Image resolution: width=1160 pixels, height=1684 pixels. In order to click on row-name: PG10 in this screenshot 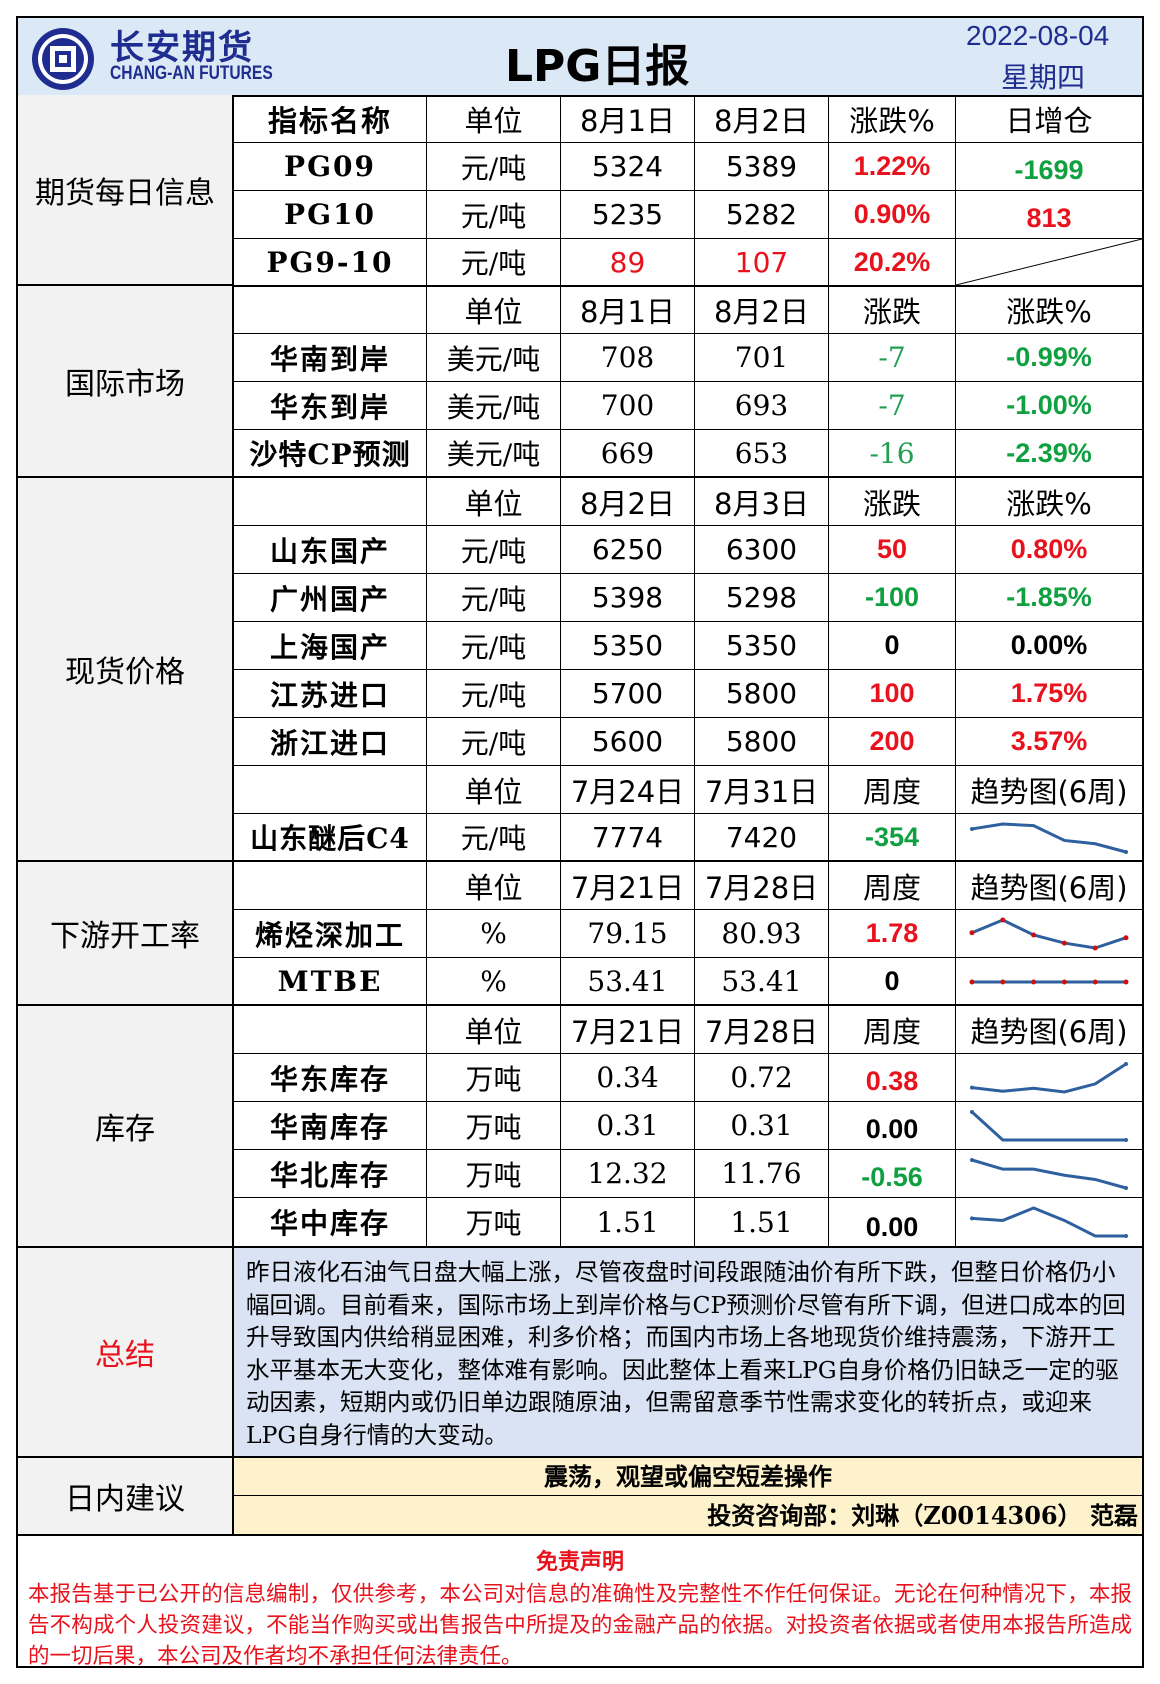, I will do `click(330, 214)`.